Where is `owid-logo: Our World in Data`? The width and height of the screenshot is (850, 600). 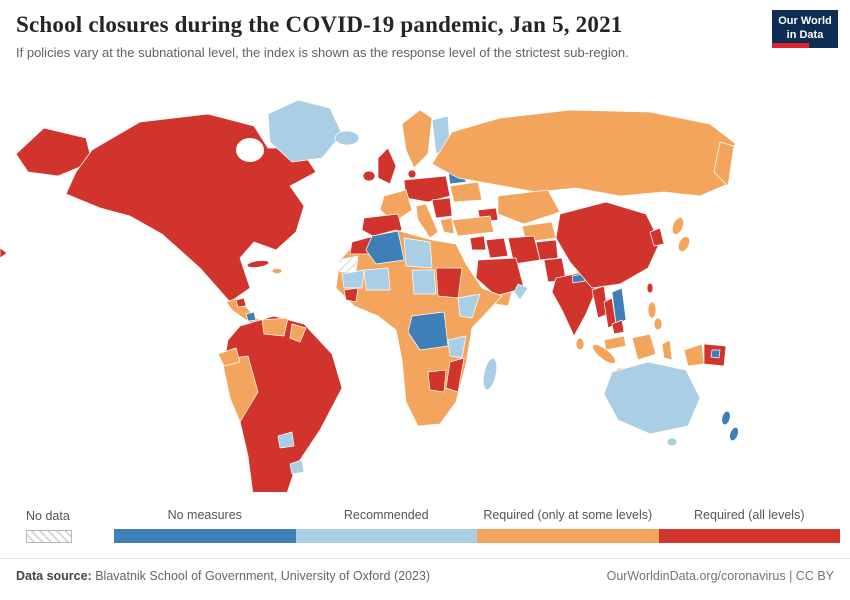 owid-logo: Our World in Data is located at coordinates (805, 29).